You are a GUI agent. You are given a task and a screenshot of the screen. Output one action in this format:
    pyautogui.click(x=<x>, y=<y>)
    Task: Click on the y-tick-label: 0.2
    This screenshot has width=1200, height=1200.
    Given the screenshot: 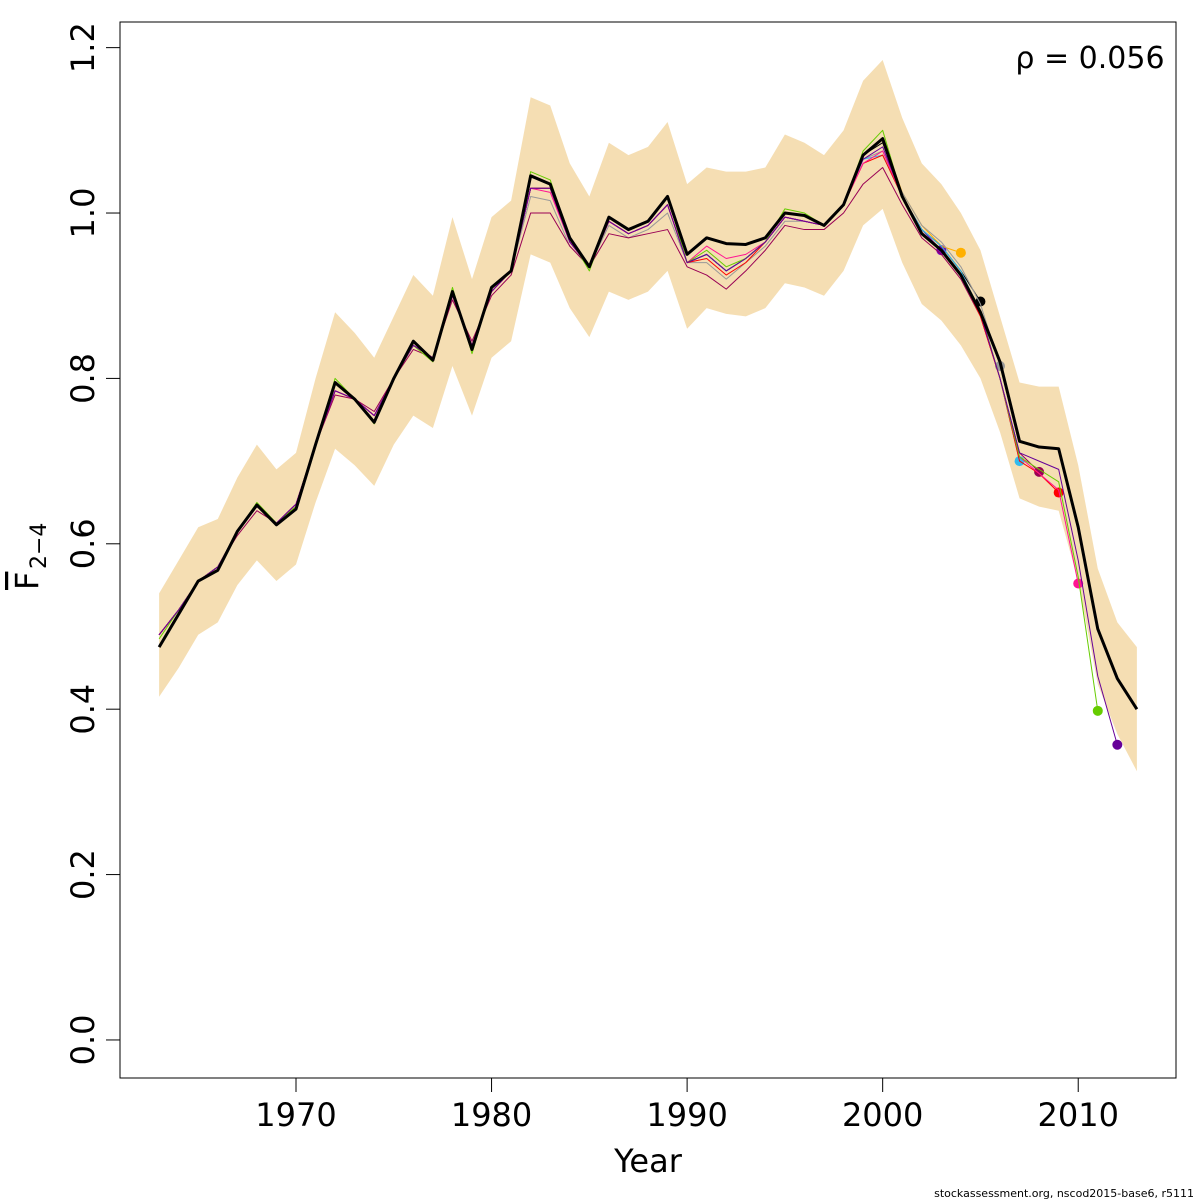 What is the action you would take?
    pyautogui.click(x=83, y=874)
    